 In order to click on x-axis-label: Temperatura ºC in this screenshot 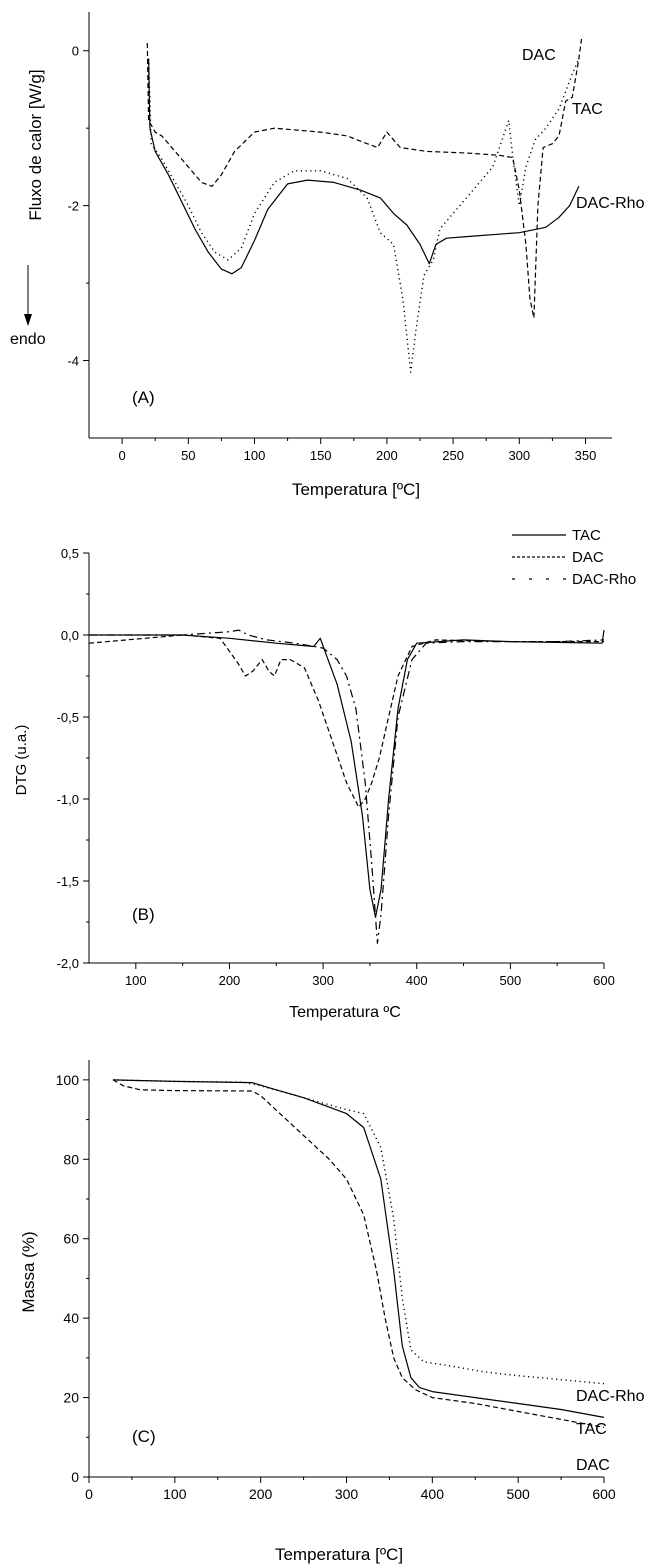, I will do `click(345, 1012)`.